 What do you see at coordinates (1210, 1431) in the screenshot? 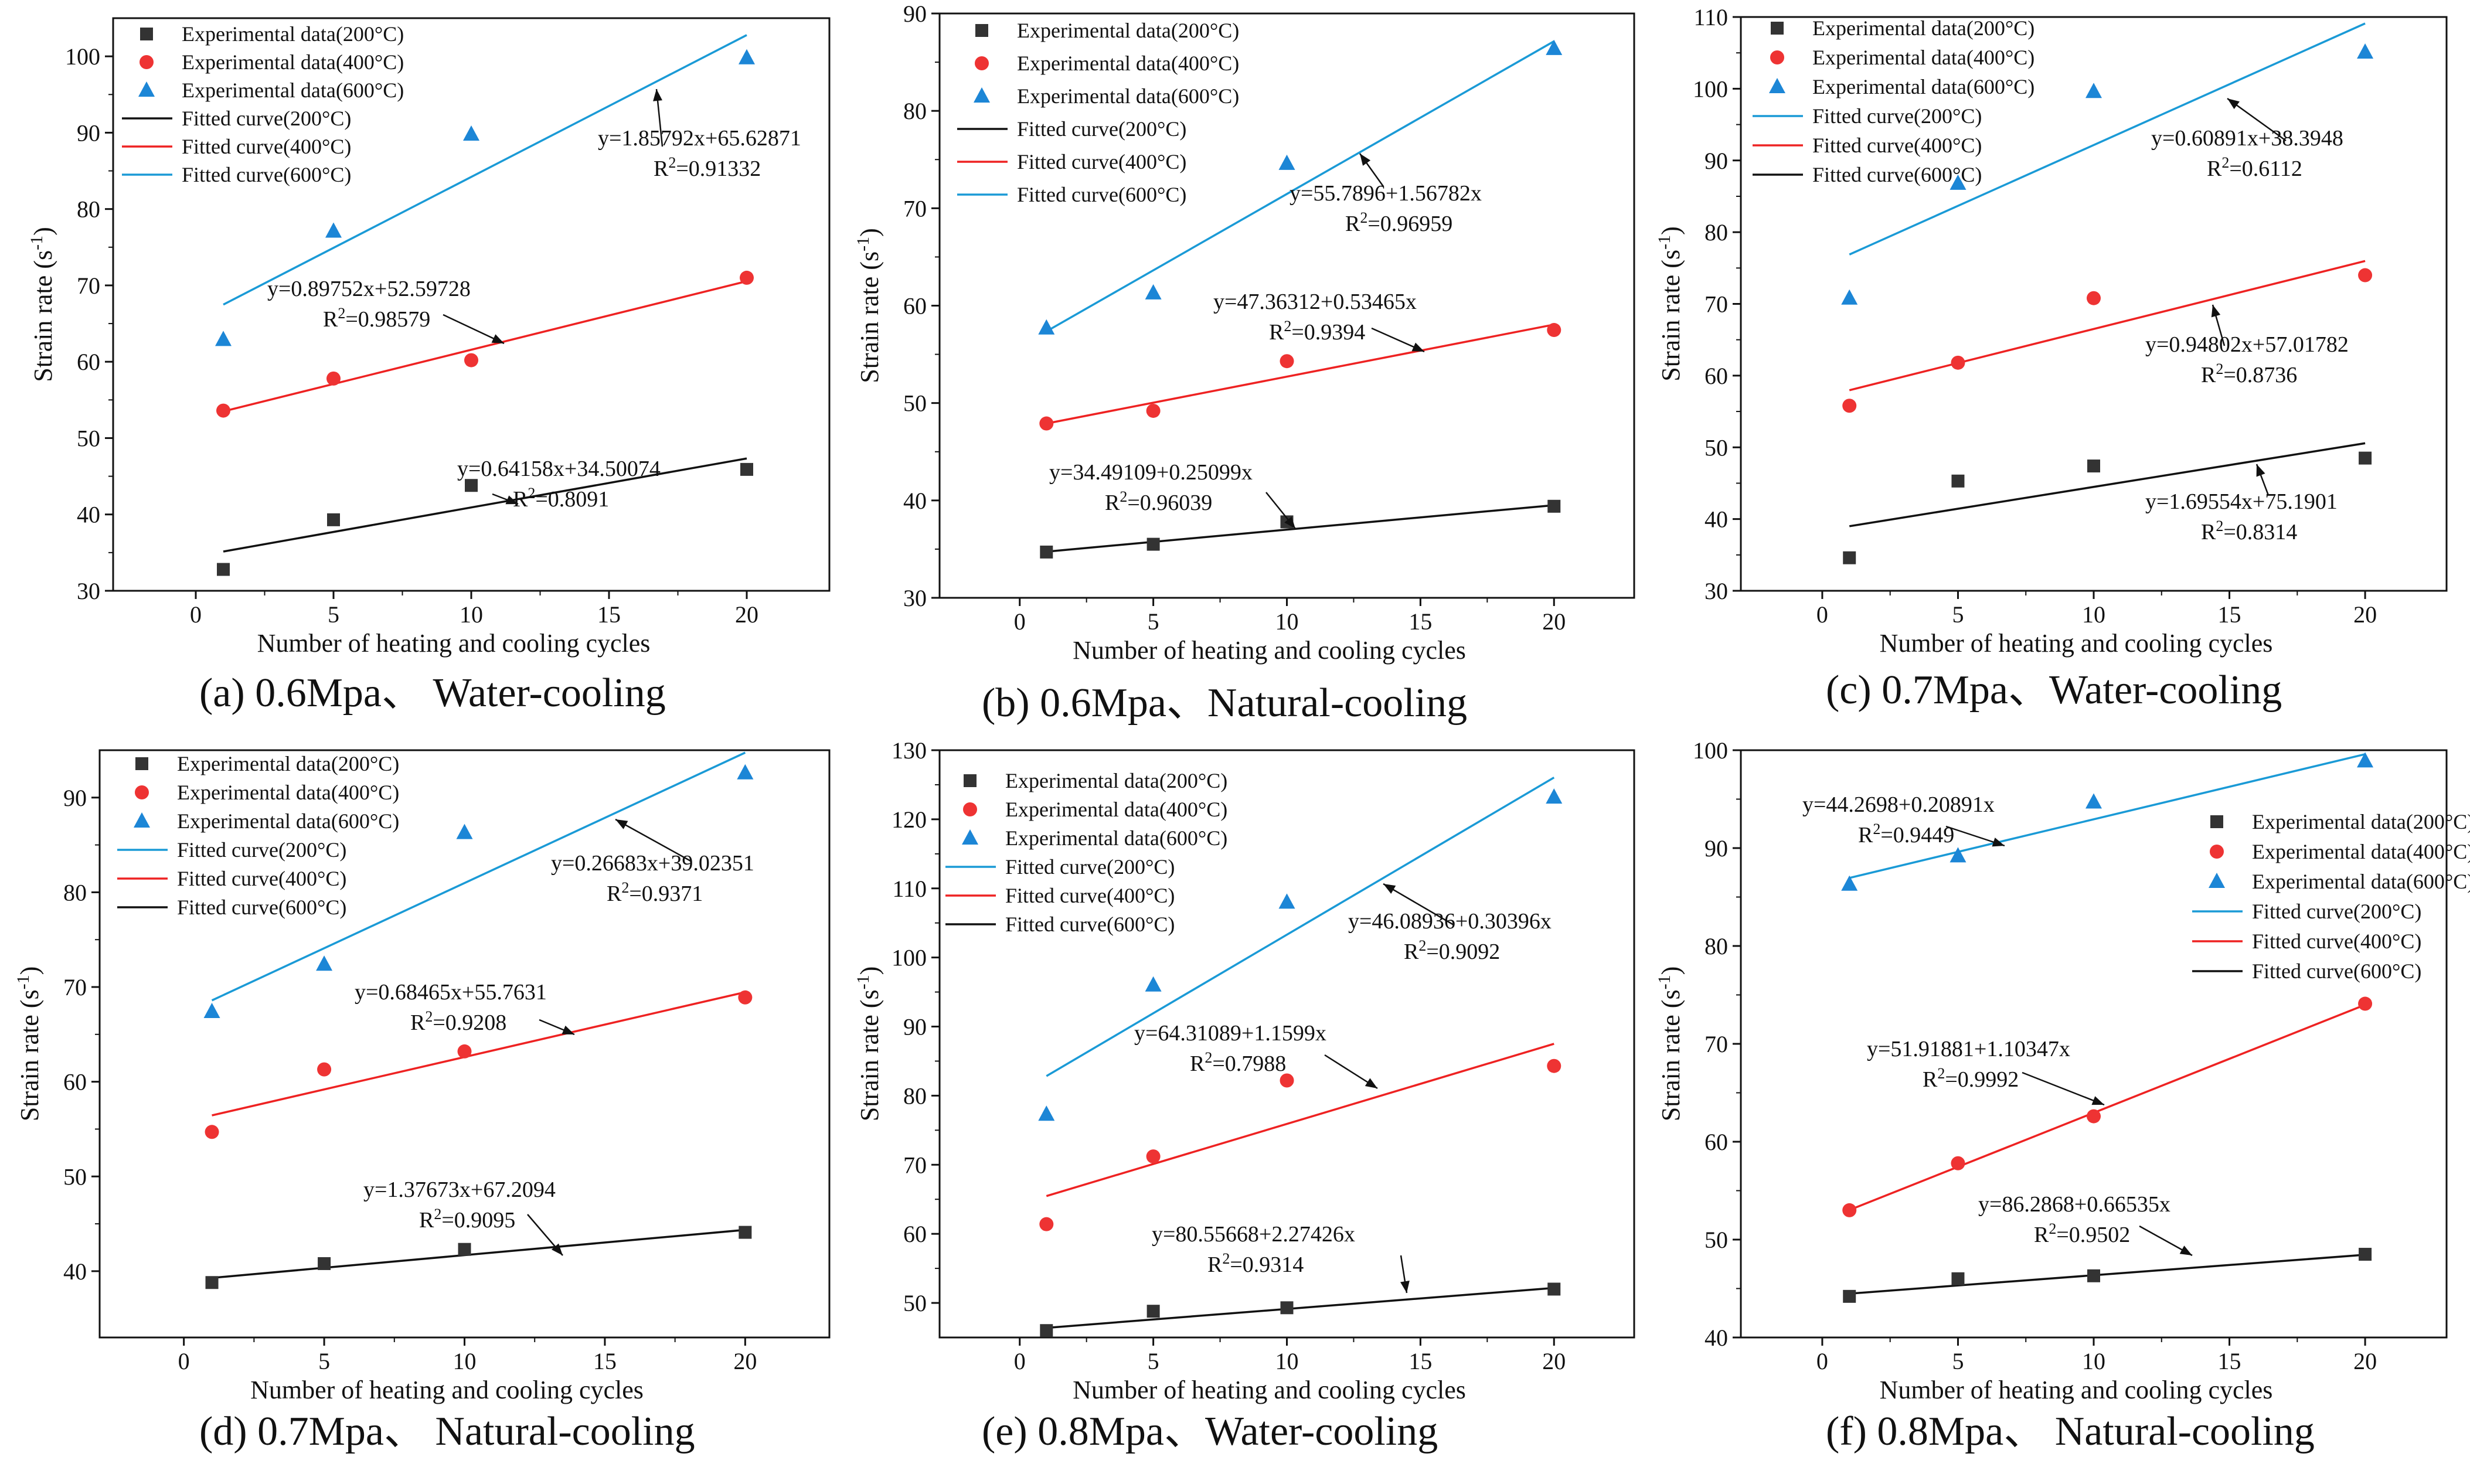
I see `panel-caption: (e) 0.8Mpa、Water-cooling` at bounding box center [1210, 1431].